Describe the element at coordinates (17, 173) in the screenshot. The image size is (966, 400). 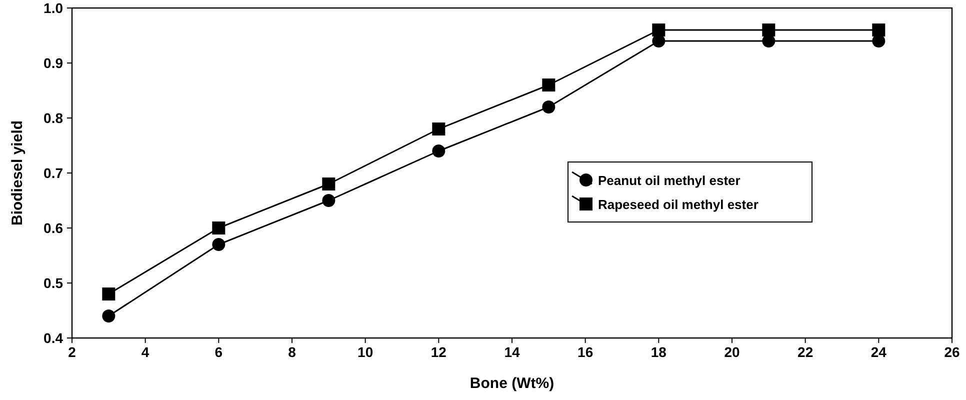
I see `y-axis-title: Biodiesel yield` at that location.